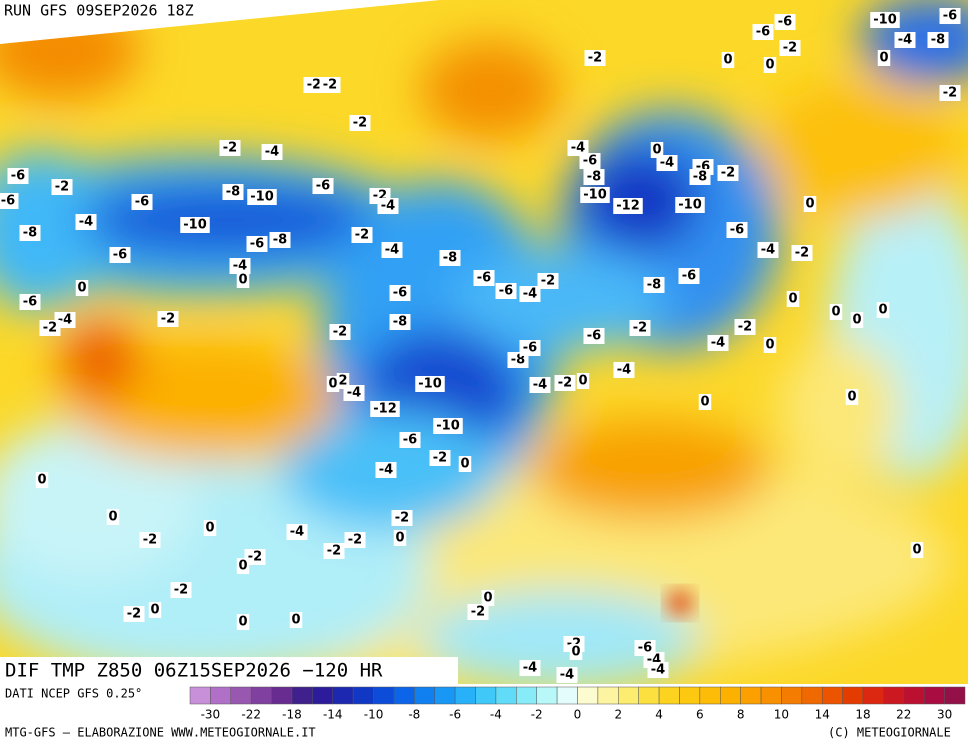 Image resolution: width=968 pixels, height=745 pixels. Describe the element at coordinates (455, 715) in the screenshot. I see `colorbar-tick-label: -6` at that location.